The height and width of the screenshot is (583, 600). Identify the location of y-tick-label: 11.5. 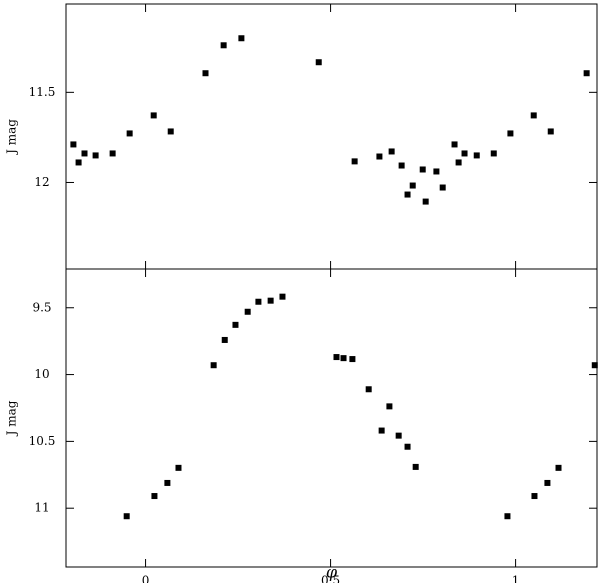
(42, 92).